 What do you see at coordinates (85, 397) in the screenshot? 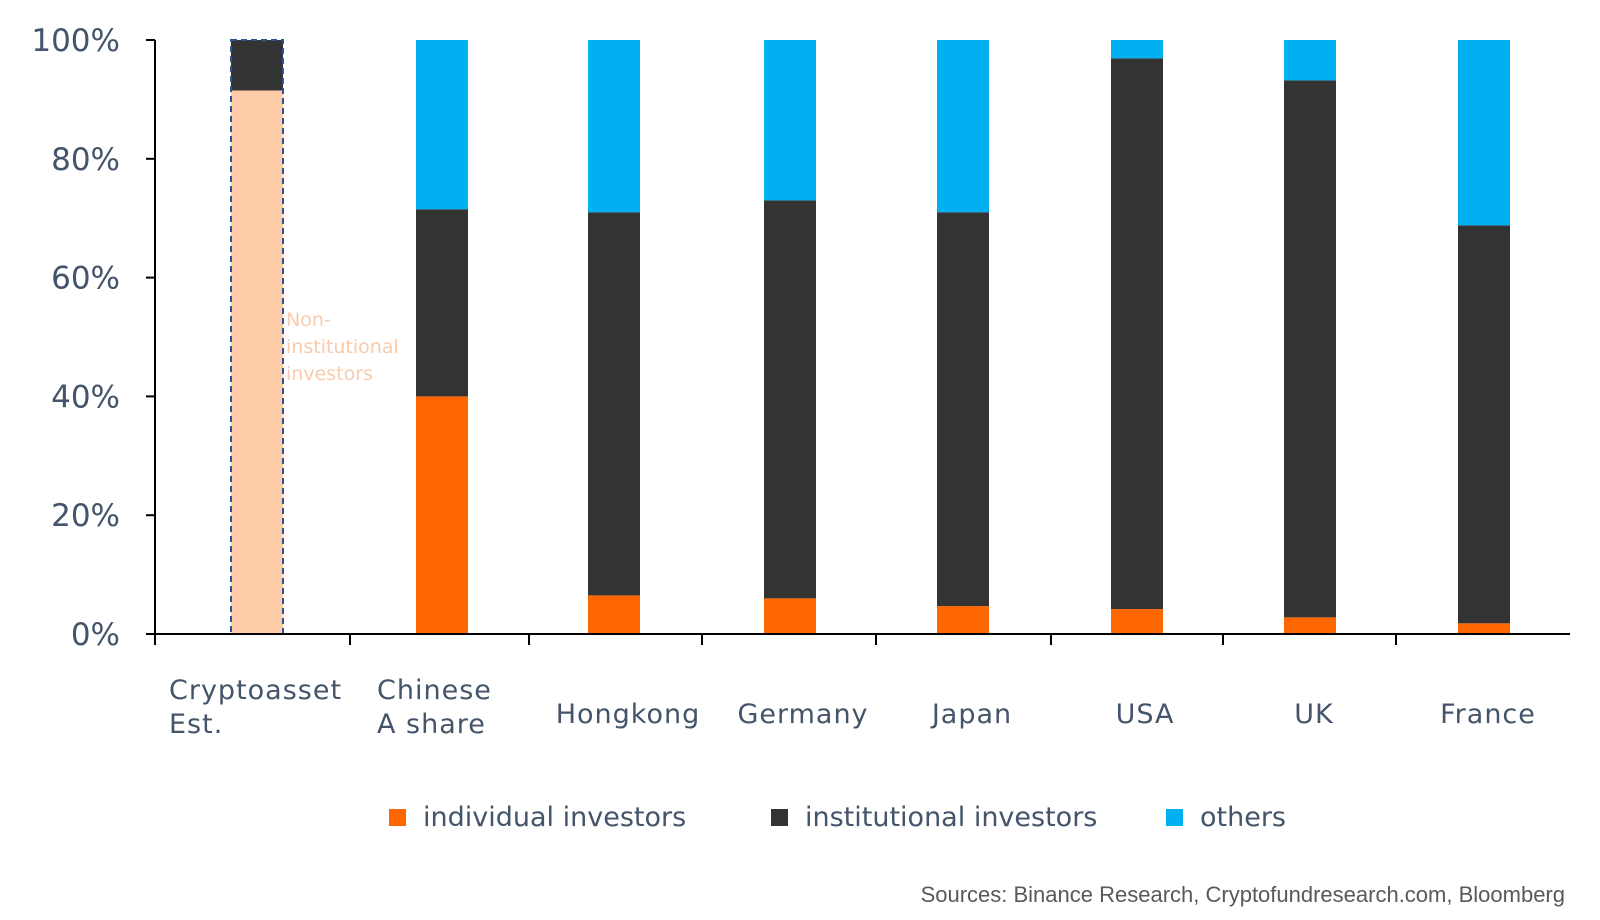
I see `y-tick-label-2: 40%` at bounding box center [85, 397].